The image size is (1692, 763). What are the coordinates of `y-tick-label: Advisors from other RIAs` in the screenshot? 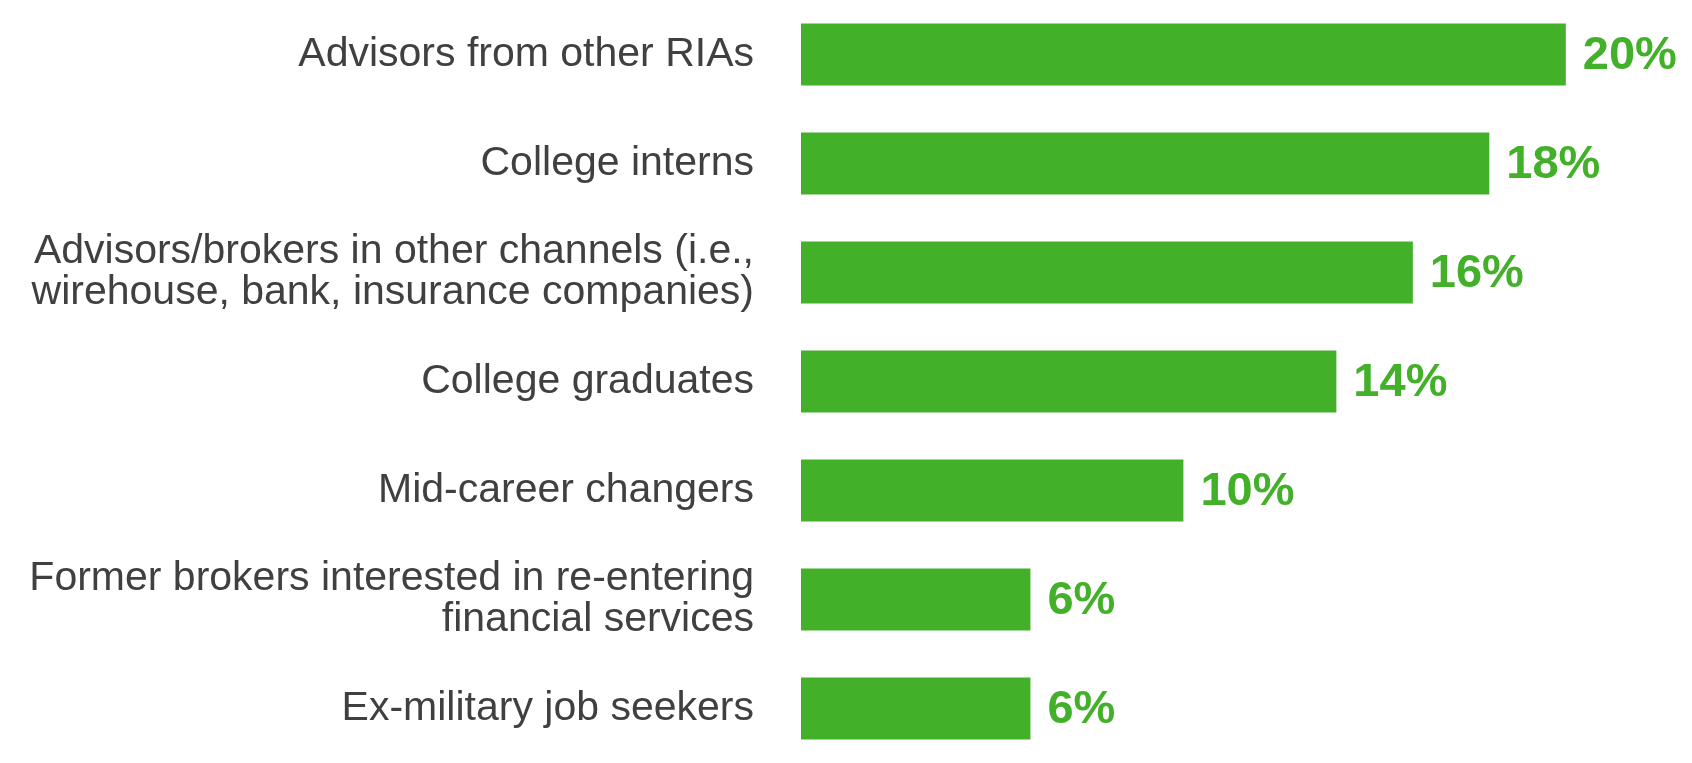 It's located at (526, 51).